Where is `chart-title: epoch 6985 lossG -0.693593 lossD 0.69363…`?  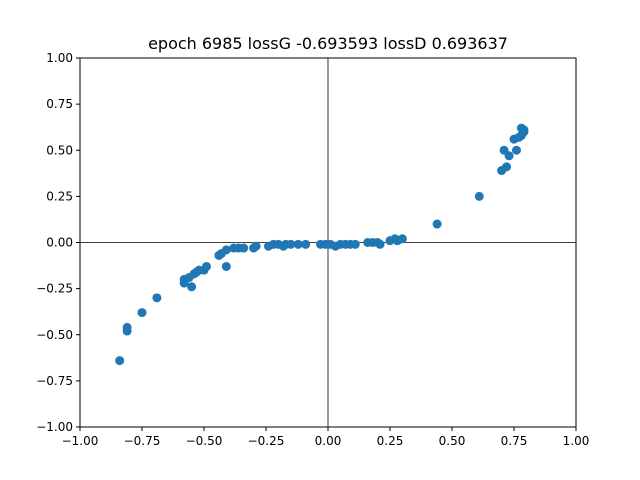
chart-title: epoch 6985 lossG -0.693593 lossD 0.69363… is located at coordinates (328, 43).